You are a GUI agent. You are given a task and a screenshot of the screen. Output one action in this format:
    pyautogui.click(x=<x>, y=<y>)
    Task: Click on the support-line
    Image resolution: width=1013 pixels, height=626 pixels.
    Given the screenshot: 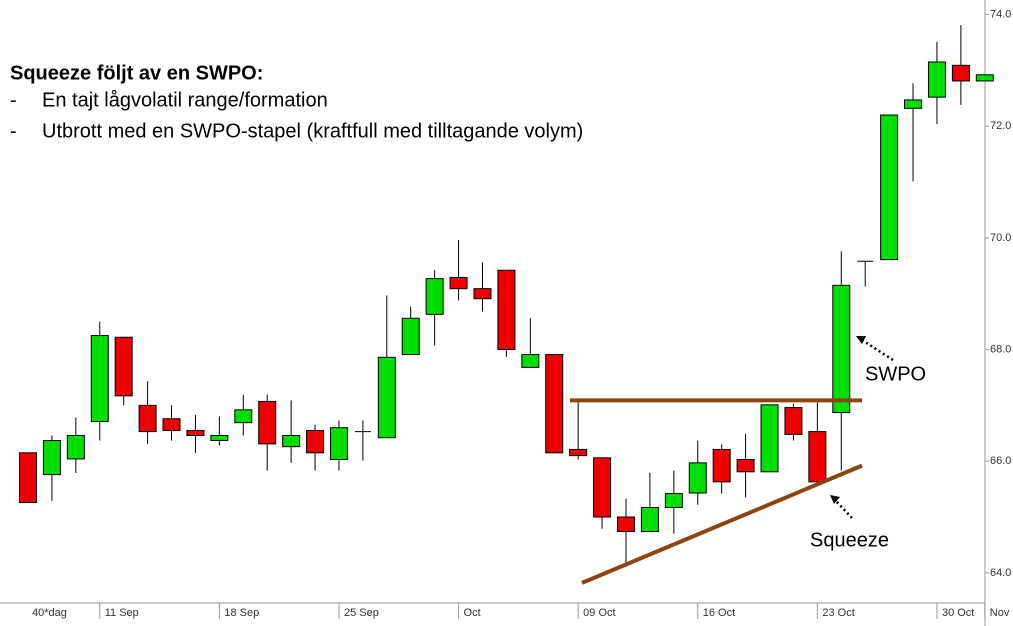 What is the action you would take?
    pyautogui.click(x=722, y=524)
    